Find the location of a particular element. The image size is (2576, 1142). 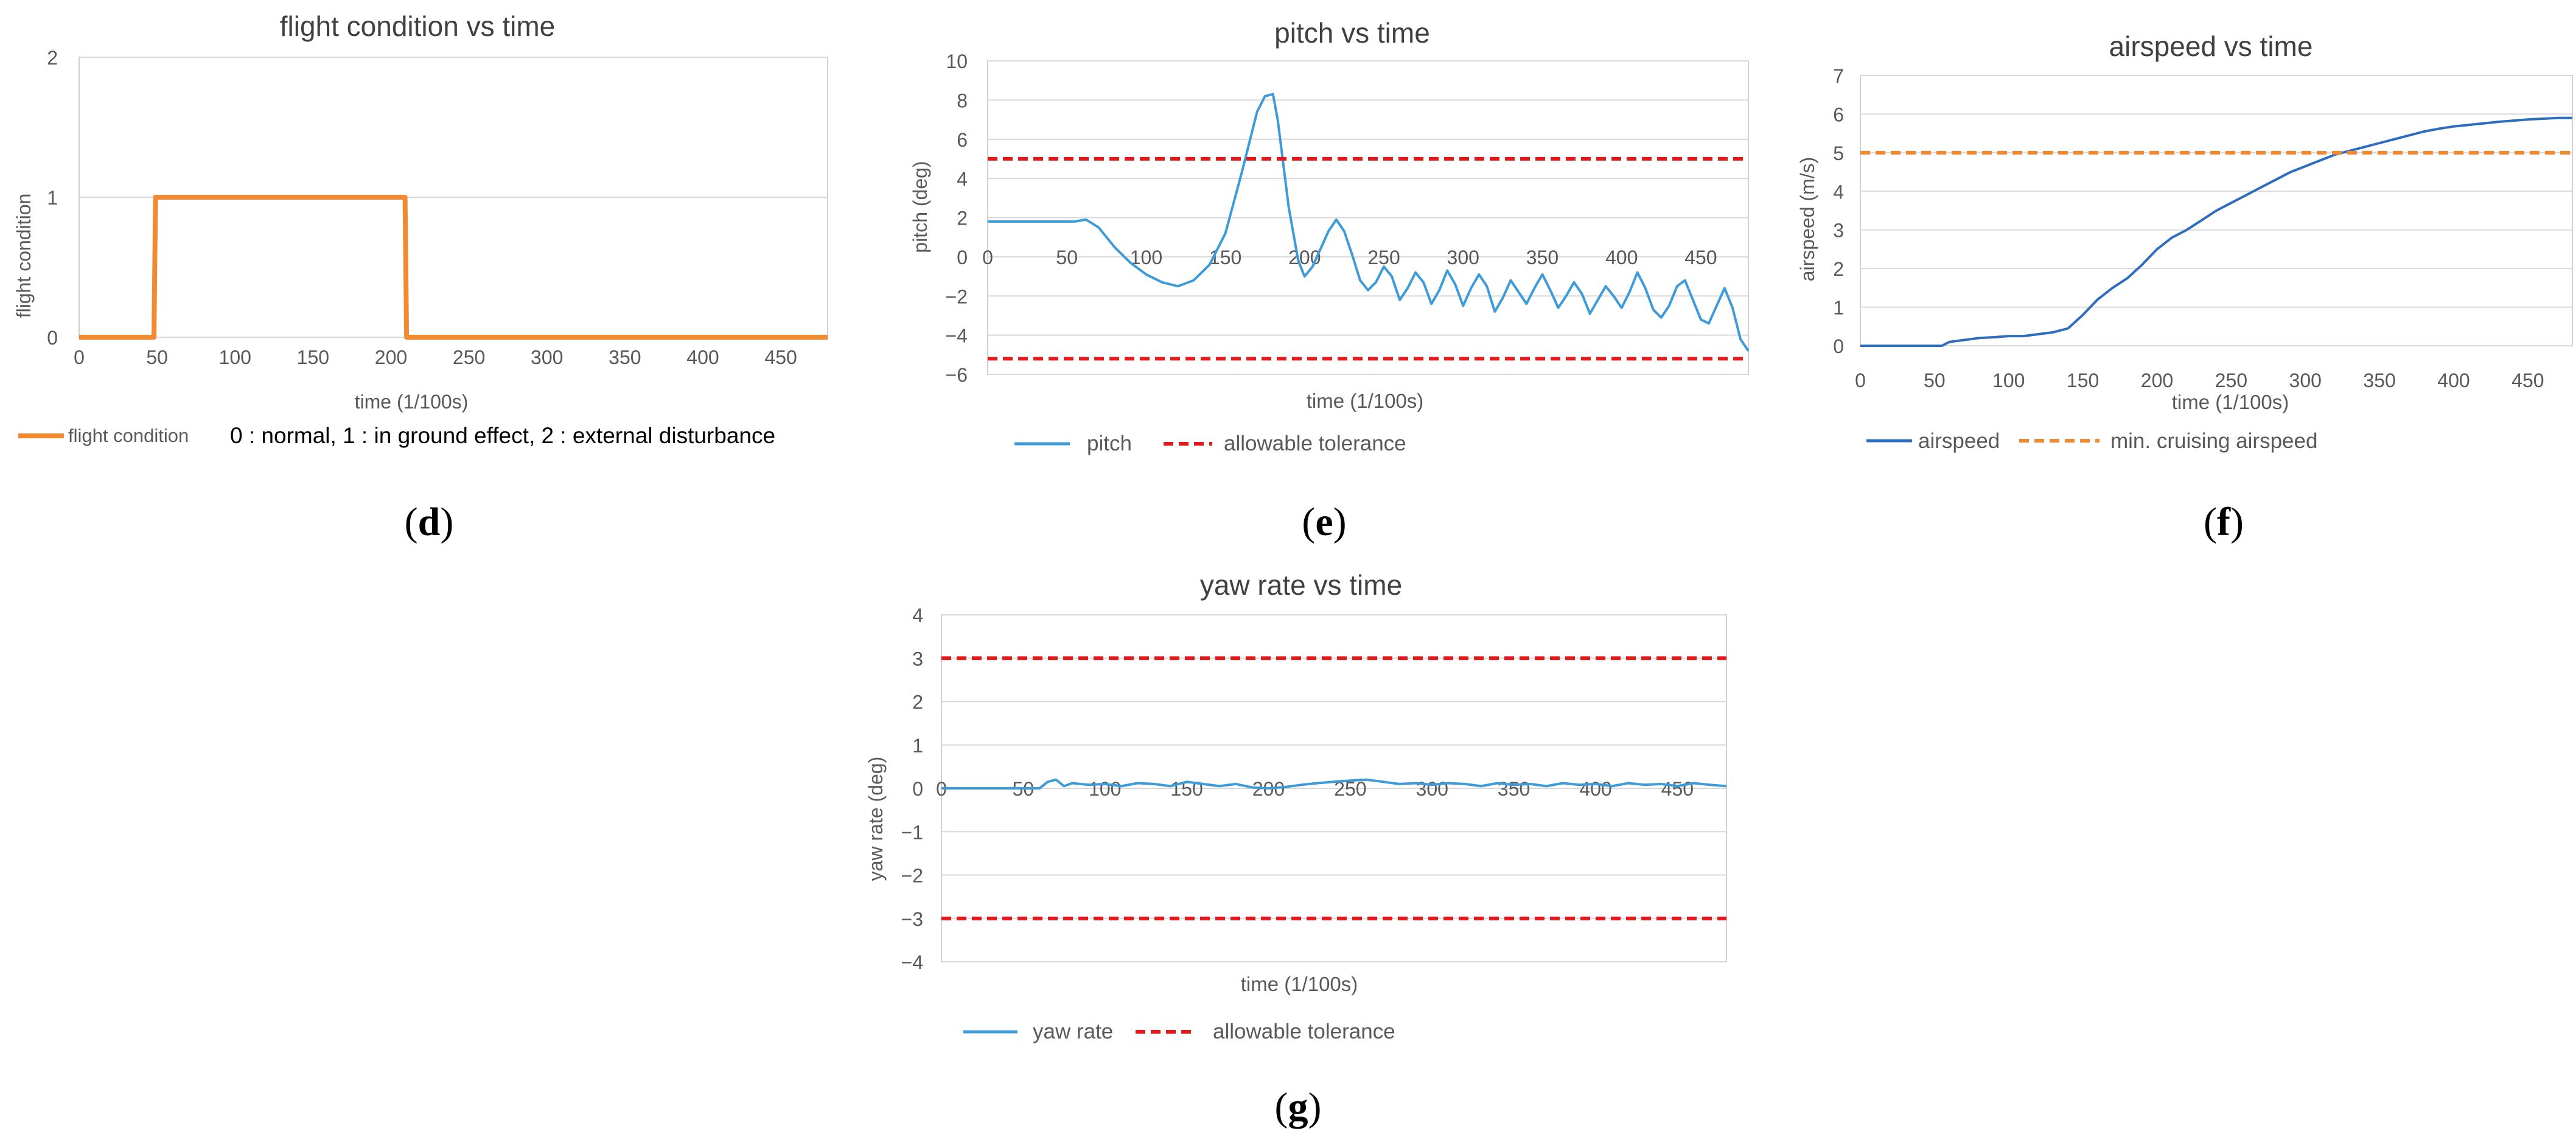

legend-label-airspeed: airspeed is located at coordinates (1959, 441).